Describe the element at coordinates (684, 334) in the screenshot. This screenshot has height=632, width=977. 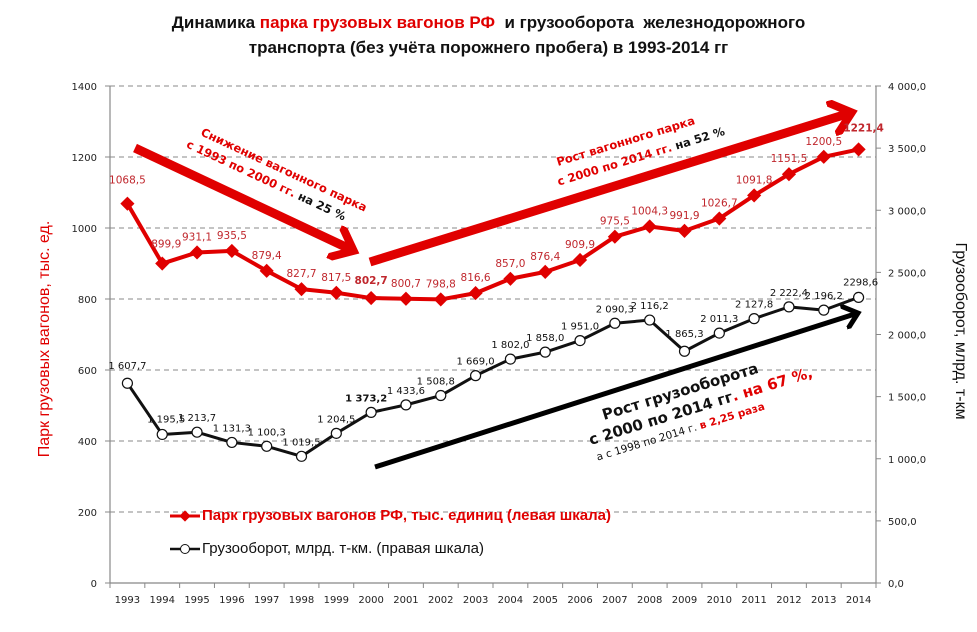
I see `turnover-data-label: 1 865,3` at that location.